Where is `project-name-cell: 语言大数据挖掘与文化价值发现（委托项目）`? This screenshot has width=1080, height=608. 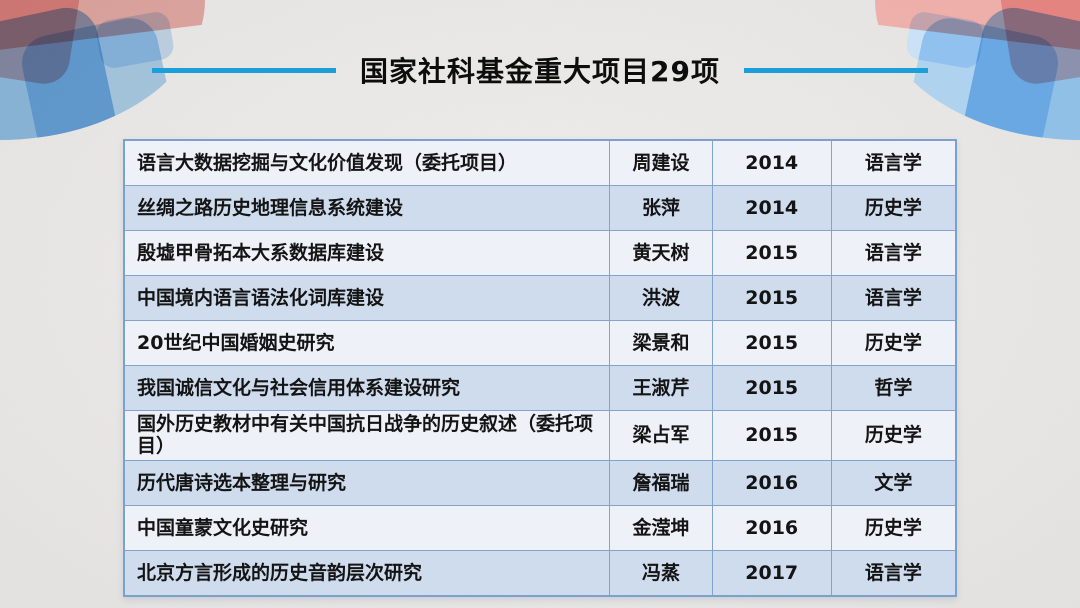 project-name-cell: 语言大数据挖掘与文化价值发现（委托项目） is located at coordinates (367, 162).